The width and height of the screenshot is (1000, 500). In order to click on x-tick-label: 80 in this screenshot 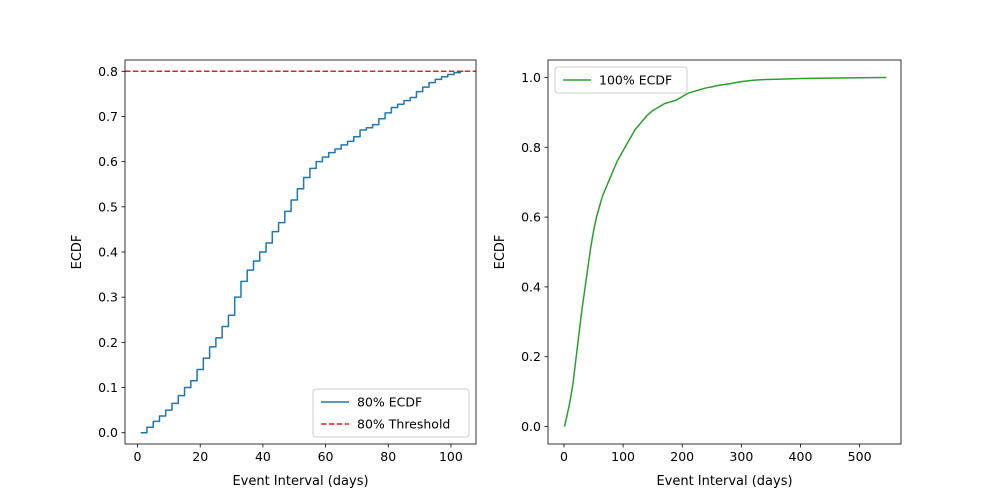, I will do `click(388, 456)`.